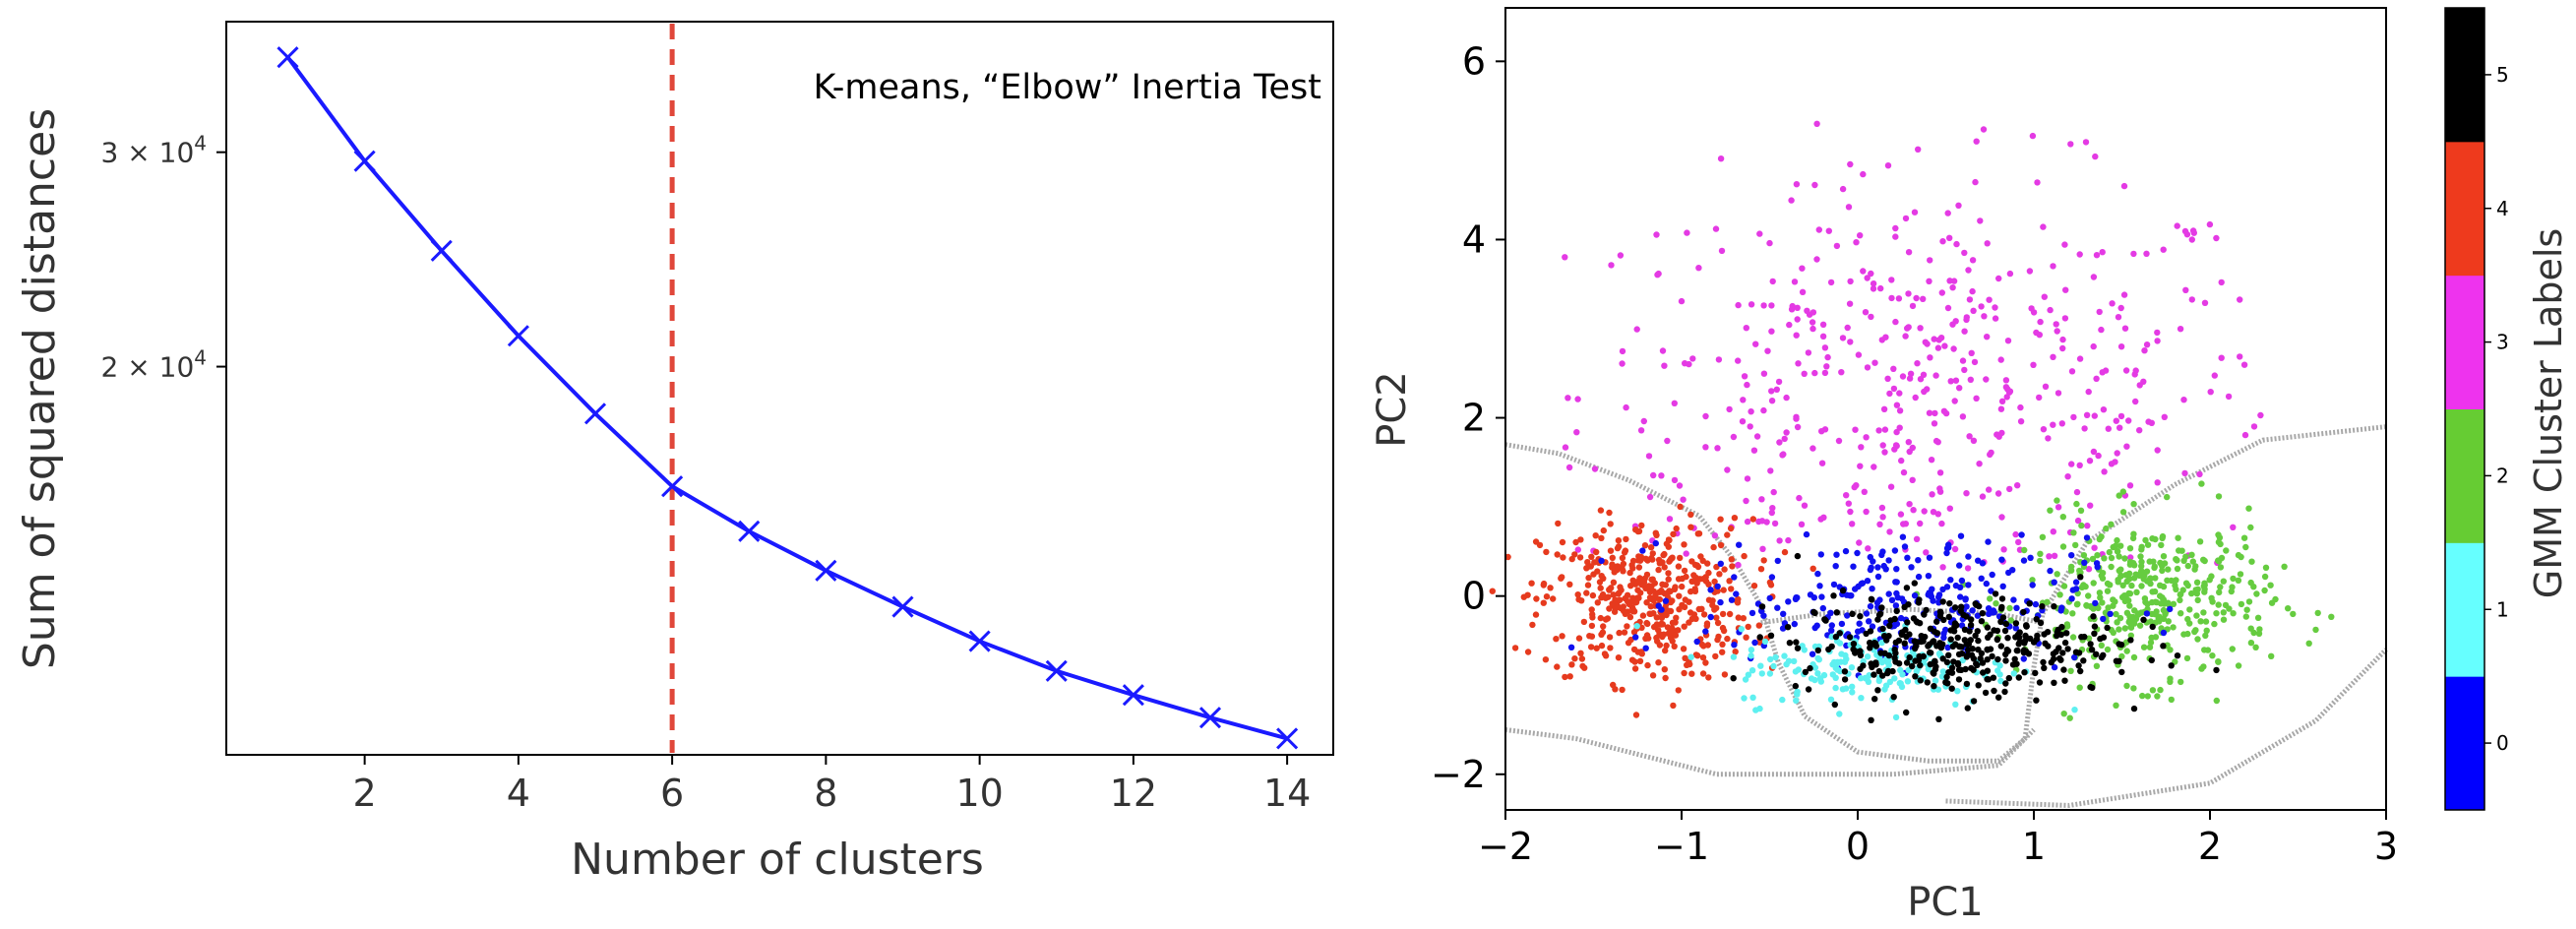 This screenshot has height=929, width=2576. What do you see at coordinates (1287, 793) in the screenshot?
I see `elbow-x-tick-label: 14` at bounding box center [1287, 793].